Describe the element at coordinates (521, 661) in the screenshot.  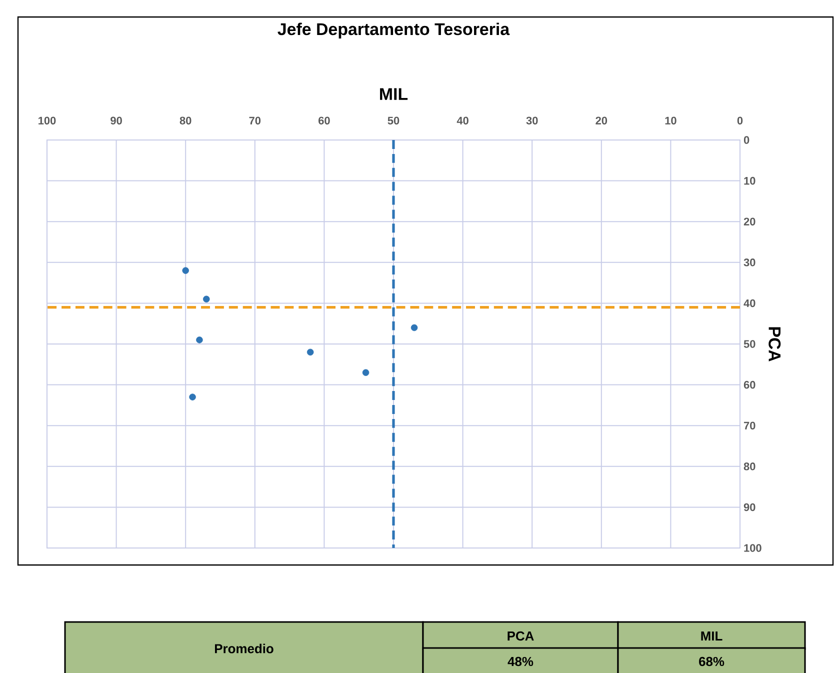
I see `text: 48%` at that location.